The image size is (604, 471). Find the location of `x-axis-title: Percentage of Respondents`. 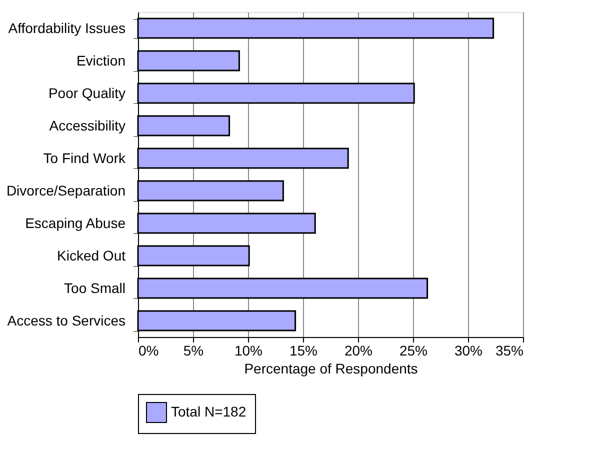

x-axis-title: Percentage of Respondents is located at coordinates (331, 368).